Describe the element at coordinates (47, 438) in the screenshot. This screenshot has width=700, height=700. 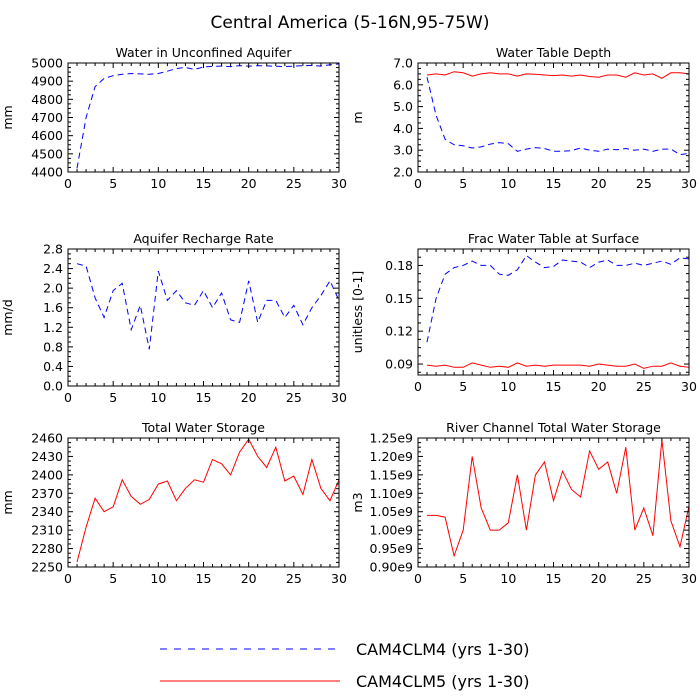
I see `ytick-label: 2460` at that location.